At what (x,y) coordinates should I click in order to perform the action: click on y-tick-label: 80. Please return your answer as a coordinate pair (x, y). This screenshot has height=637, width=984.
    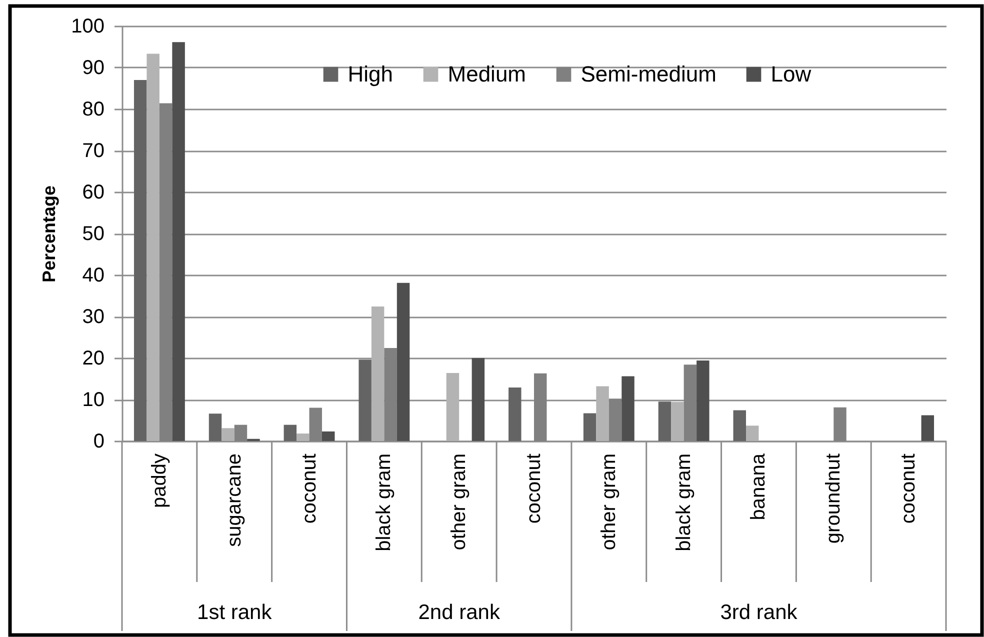
    Looking at the image, I should click on (93, 109).